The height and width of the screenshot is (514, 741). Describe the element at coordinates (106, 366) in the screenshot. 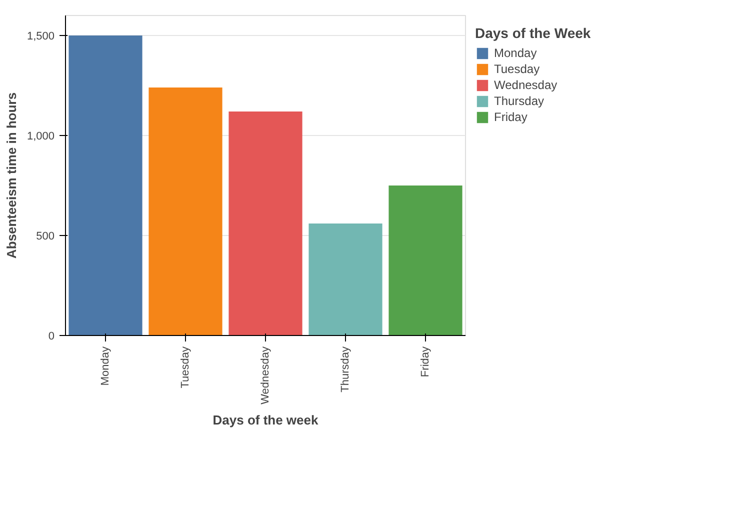

I see `x-tick-label: Monday` at that location.